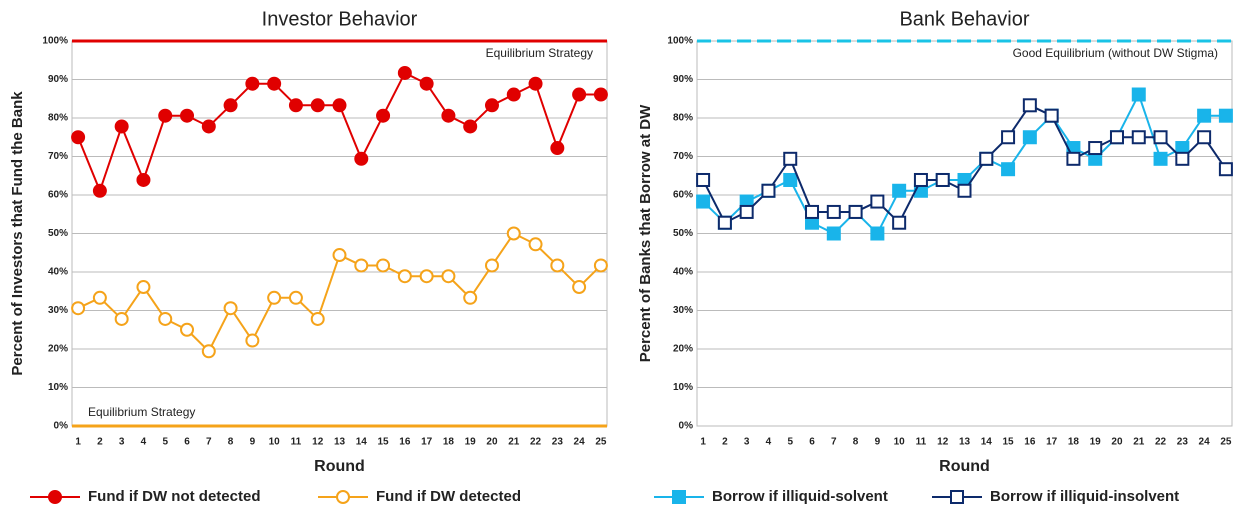 This screenshot has height=508, width=1239. What do you see at coordinates (141, 412) in the screenshot?
I see `annotation: Equilibrium Strategy` at bounding box center [141, 412].